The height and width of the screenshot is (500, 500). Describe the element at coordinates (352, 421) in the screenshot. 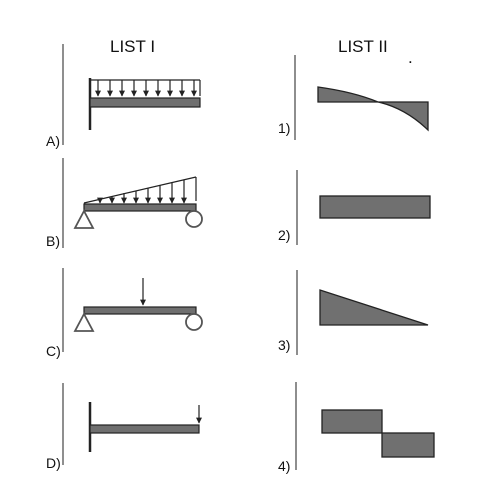

I see `diagram-shape-4-upper` at that location.